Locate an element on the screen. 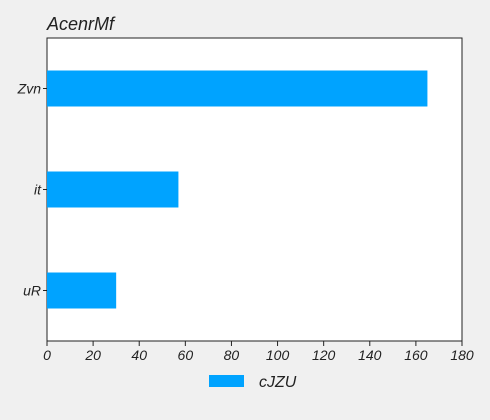  x-axis: 0 20 40 60 80 100 120 140 160 180 is located at coordinates (258, 352).